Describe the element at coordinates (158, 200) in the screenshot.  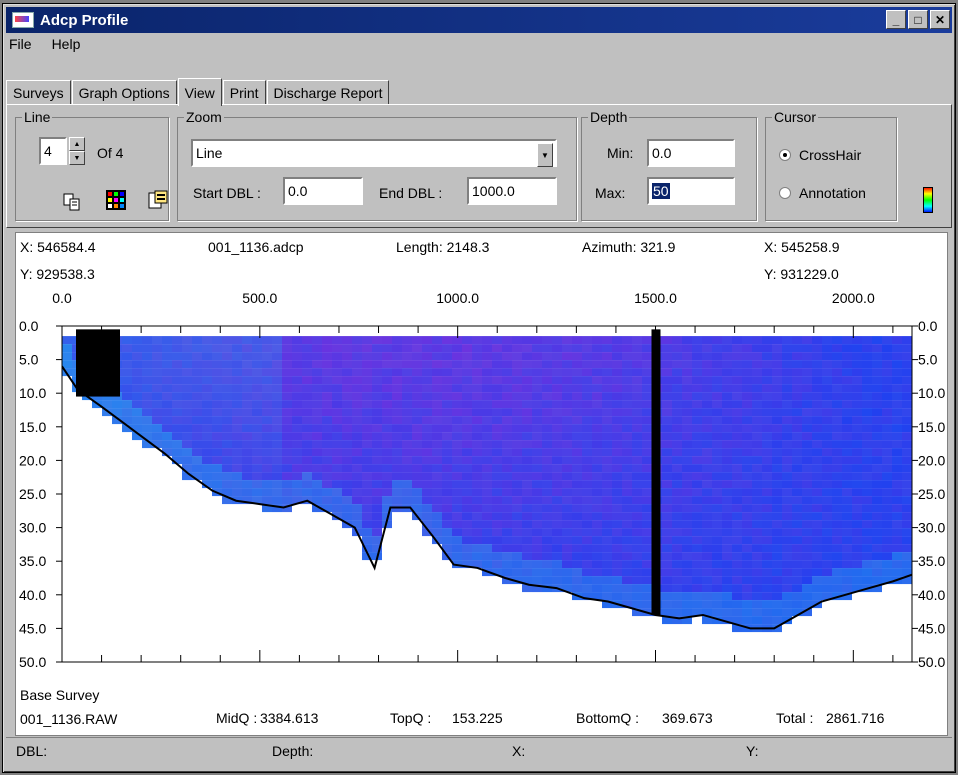
I see `export-icon` at that location.